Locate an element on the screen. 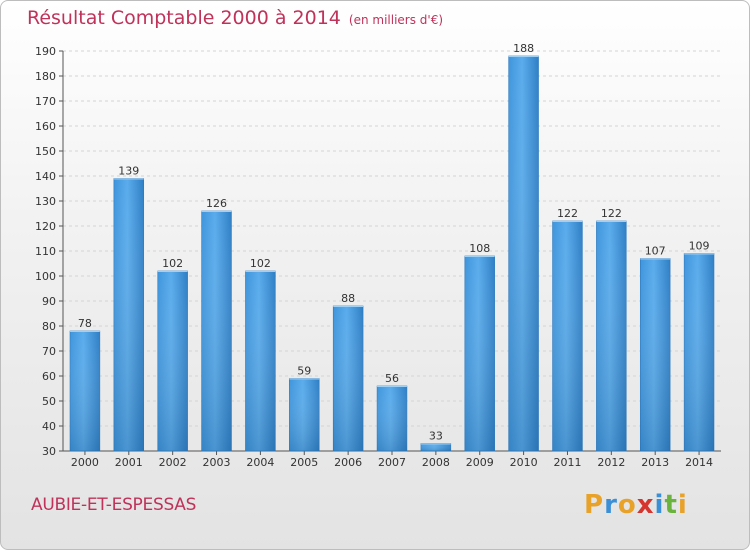 The image size is (750, 550). x-tick-label-2013: 2013 is located at coordinates (655, 462).